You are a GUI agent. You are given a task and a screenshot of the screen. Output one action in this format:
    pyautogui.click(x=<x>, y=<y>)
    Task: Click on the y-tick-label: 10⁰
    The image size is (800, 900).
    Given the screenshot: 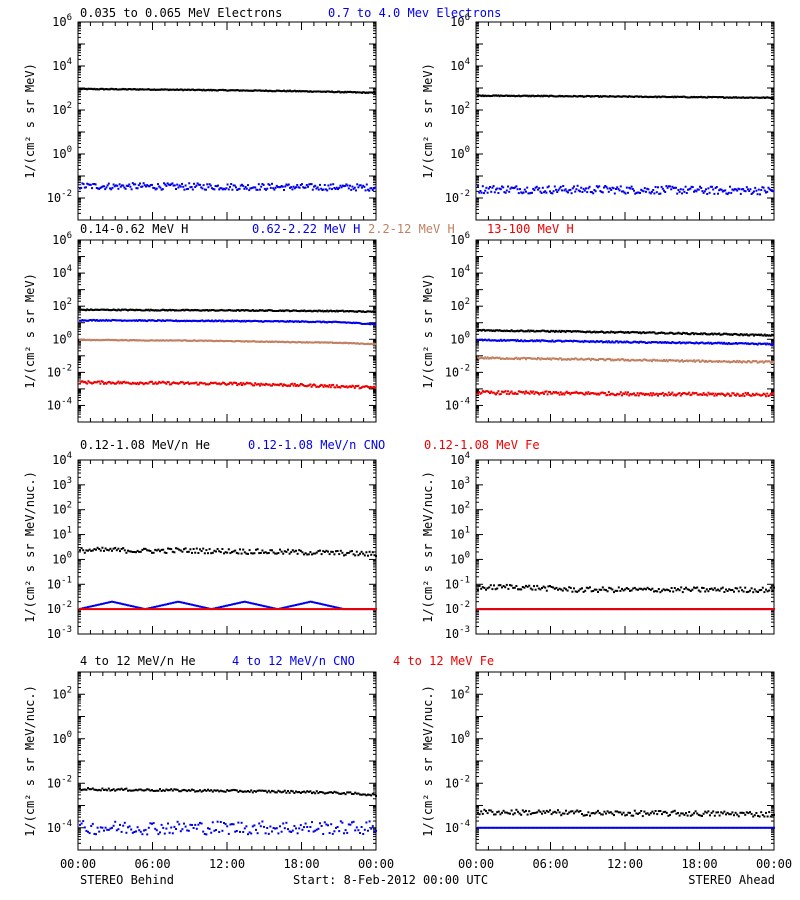 What is the action you would take?
    pyautogui.click(x=460, y=338)
    